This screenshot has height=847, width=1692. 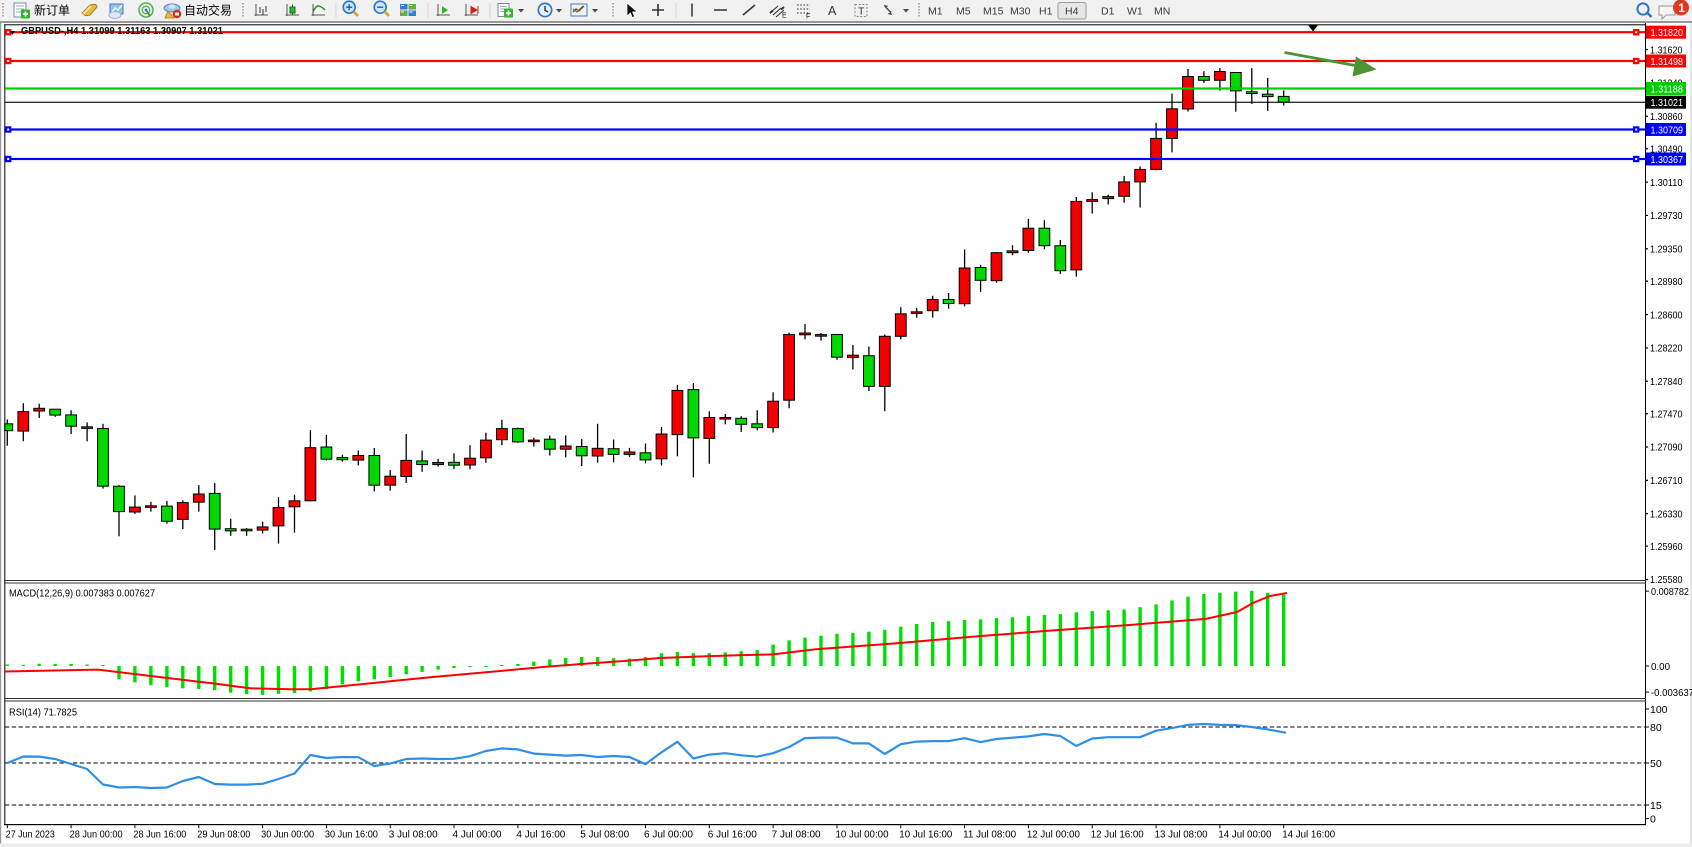 What do you see at coordinates (993, 12) in the screenshot?
I see `svg-text: M15` at bounding box center [993, 12].